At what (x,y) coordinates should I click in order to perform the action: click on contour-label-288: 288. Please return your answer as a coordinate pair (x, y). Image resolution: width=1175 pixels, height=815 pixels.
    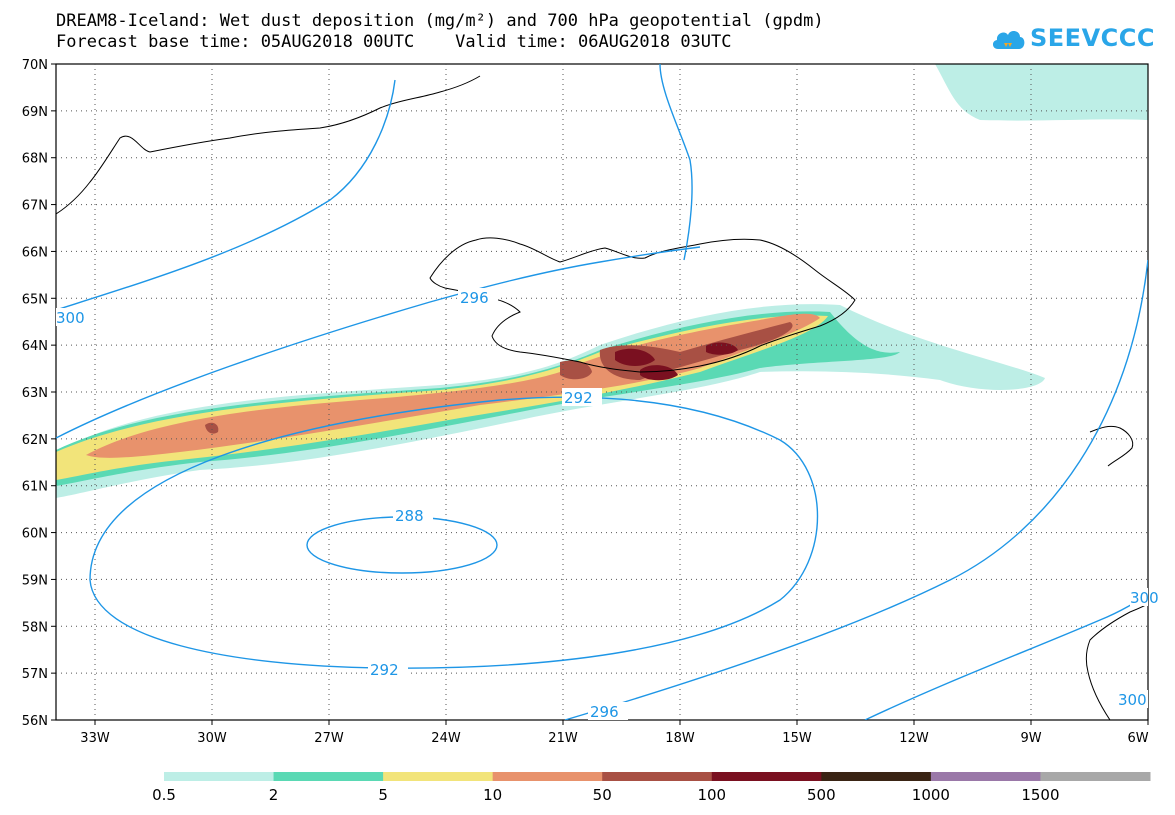
    Looking at the image, I should click on (409, 516).